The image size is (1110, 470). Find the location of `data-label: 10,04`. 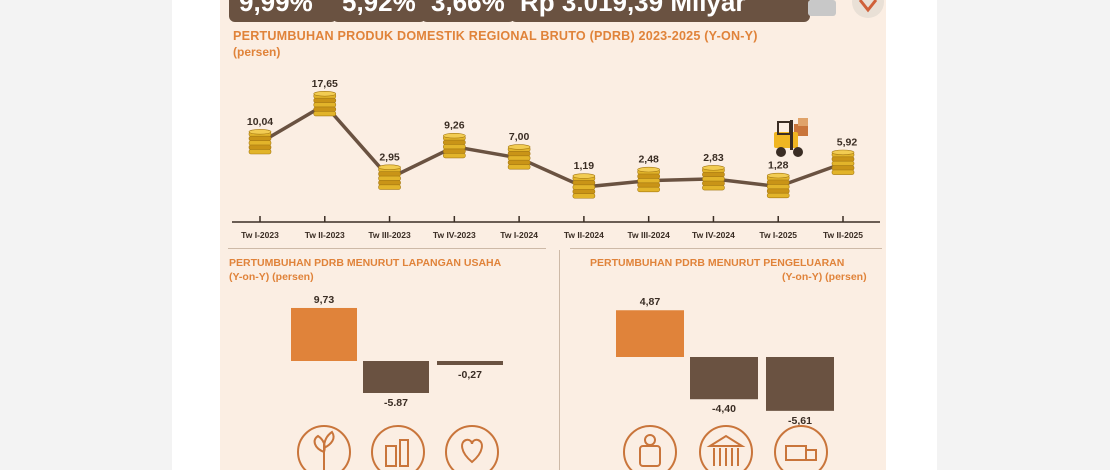

data-label: 10,04 is located at coordinates (260, 122).